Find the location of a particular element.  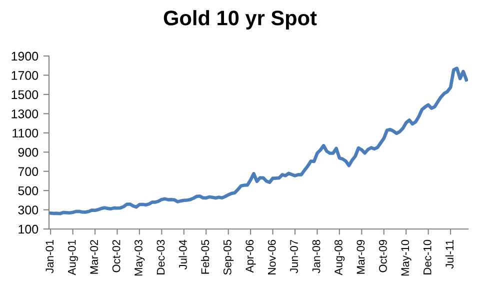

y-tick-label: 300 is located at coordinates (28, 210).